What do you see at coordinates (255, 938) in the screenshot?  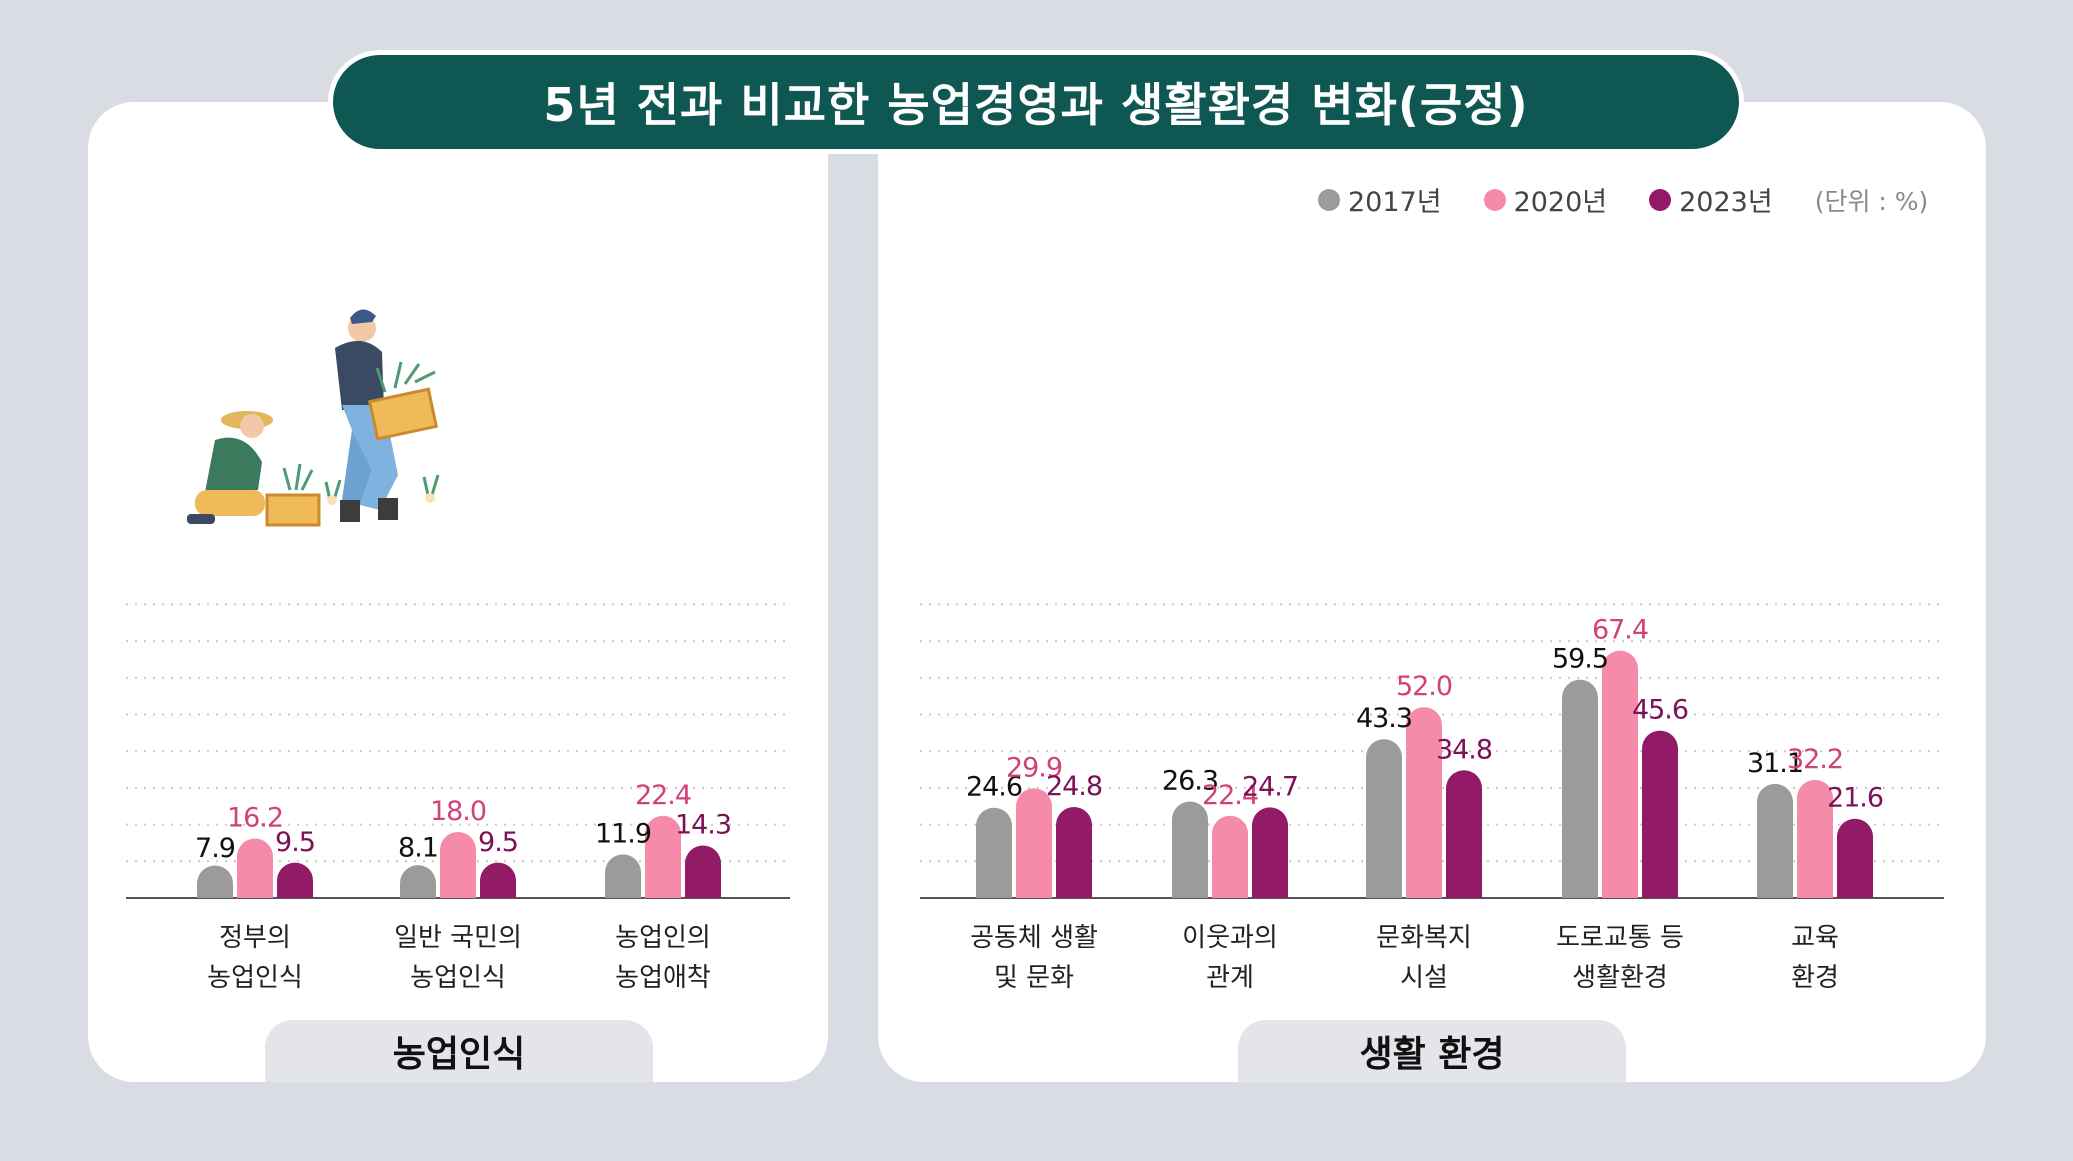 I see `category-label: 정부의` at bounding box center [255, 938].